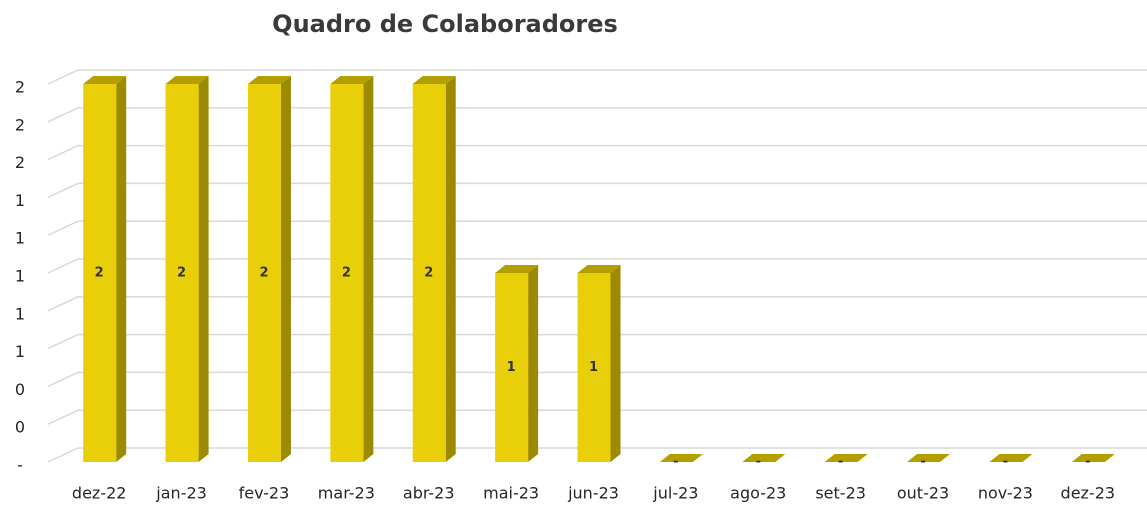 The height and width of the screenshot is (506, 1147). Describe the element at coordinates (346, 493) in the screenshot. I see `x-tick-label: mar-23` at that location.